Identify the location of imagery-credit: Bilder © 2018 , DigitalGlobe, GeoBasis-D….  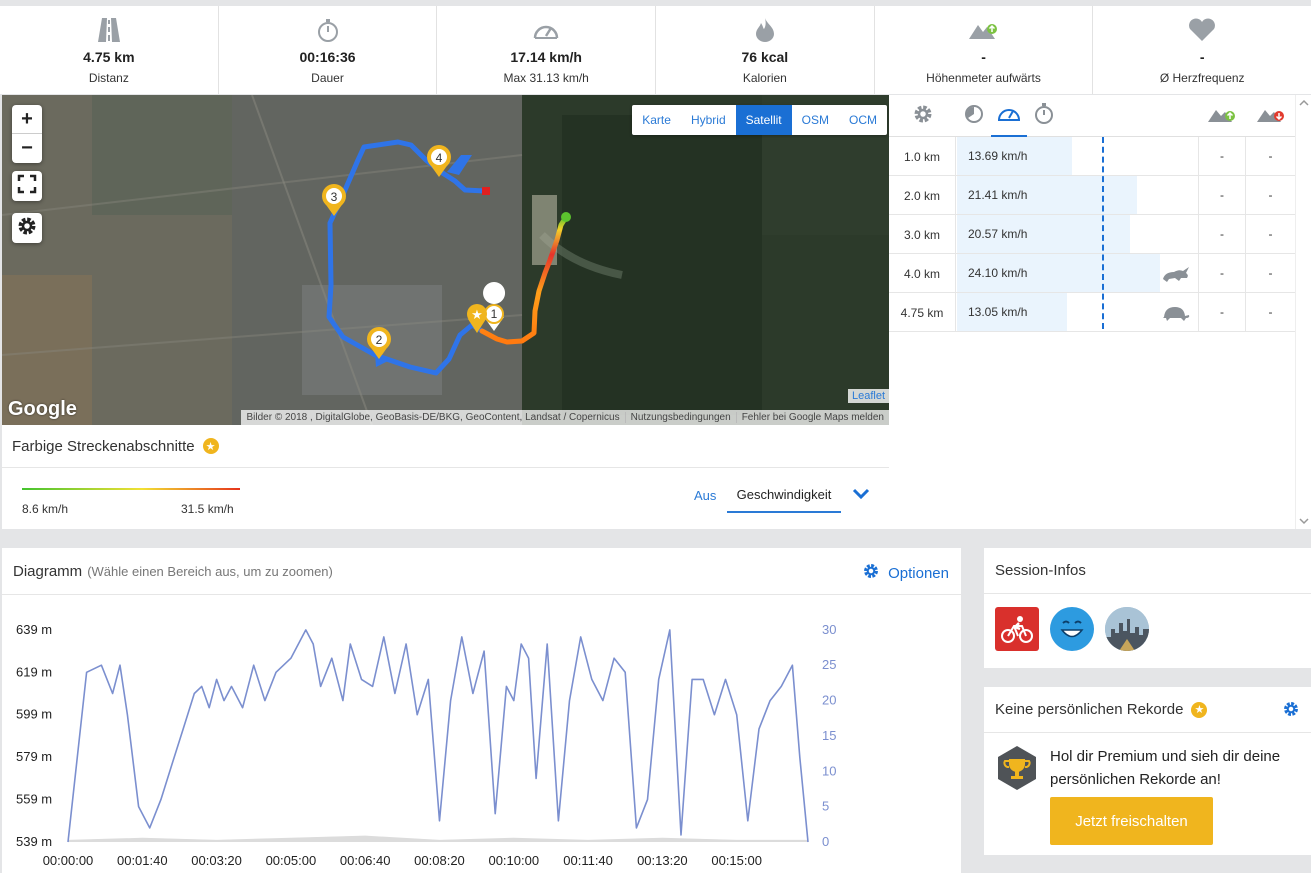
(433, 417).